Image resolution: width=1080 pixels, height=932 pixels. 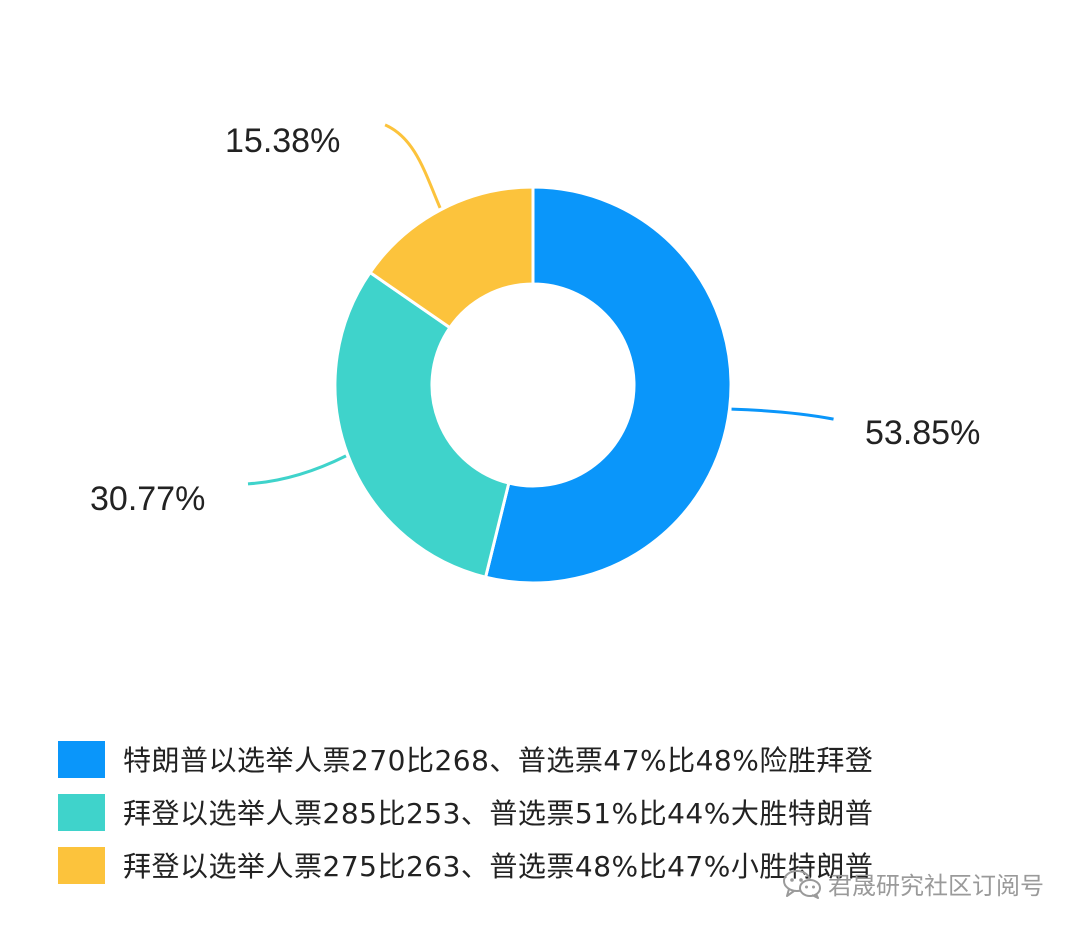 I want to click on watermark-text: 君晟研究社区订阅号, so click(x=936, y=886).